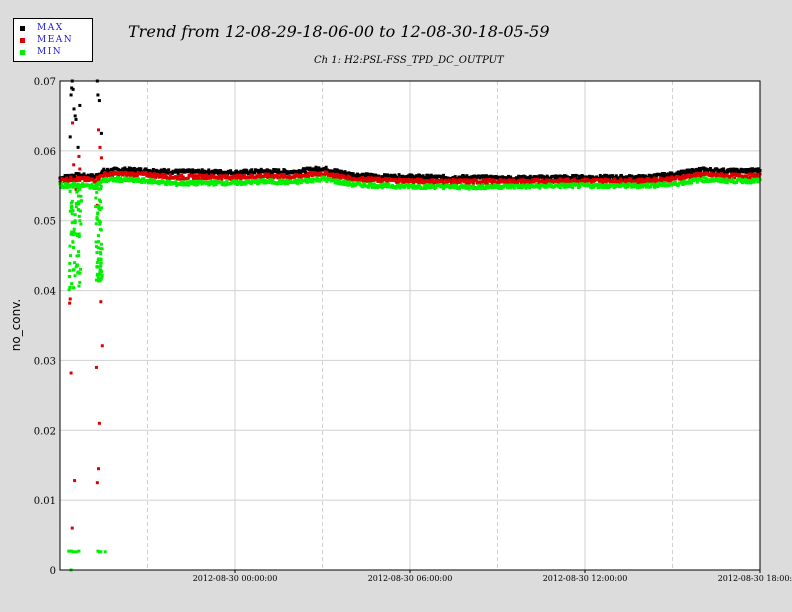 The image size is (792, 612). Describe the element at coordinates (50, 28) in the screenshot. I see `legend-label-max: MAX` at that location.